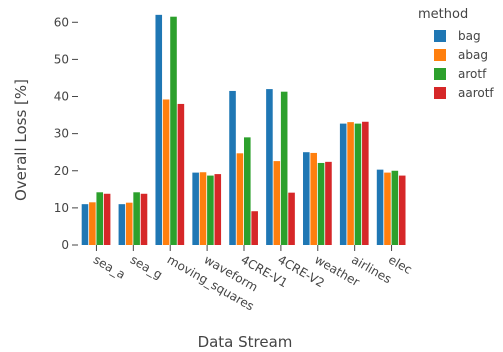  What do you see at coordinates (358, 184) in the screenshot?
I see `bar-arotf-airlines` at bounding box center [358, 184].